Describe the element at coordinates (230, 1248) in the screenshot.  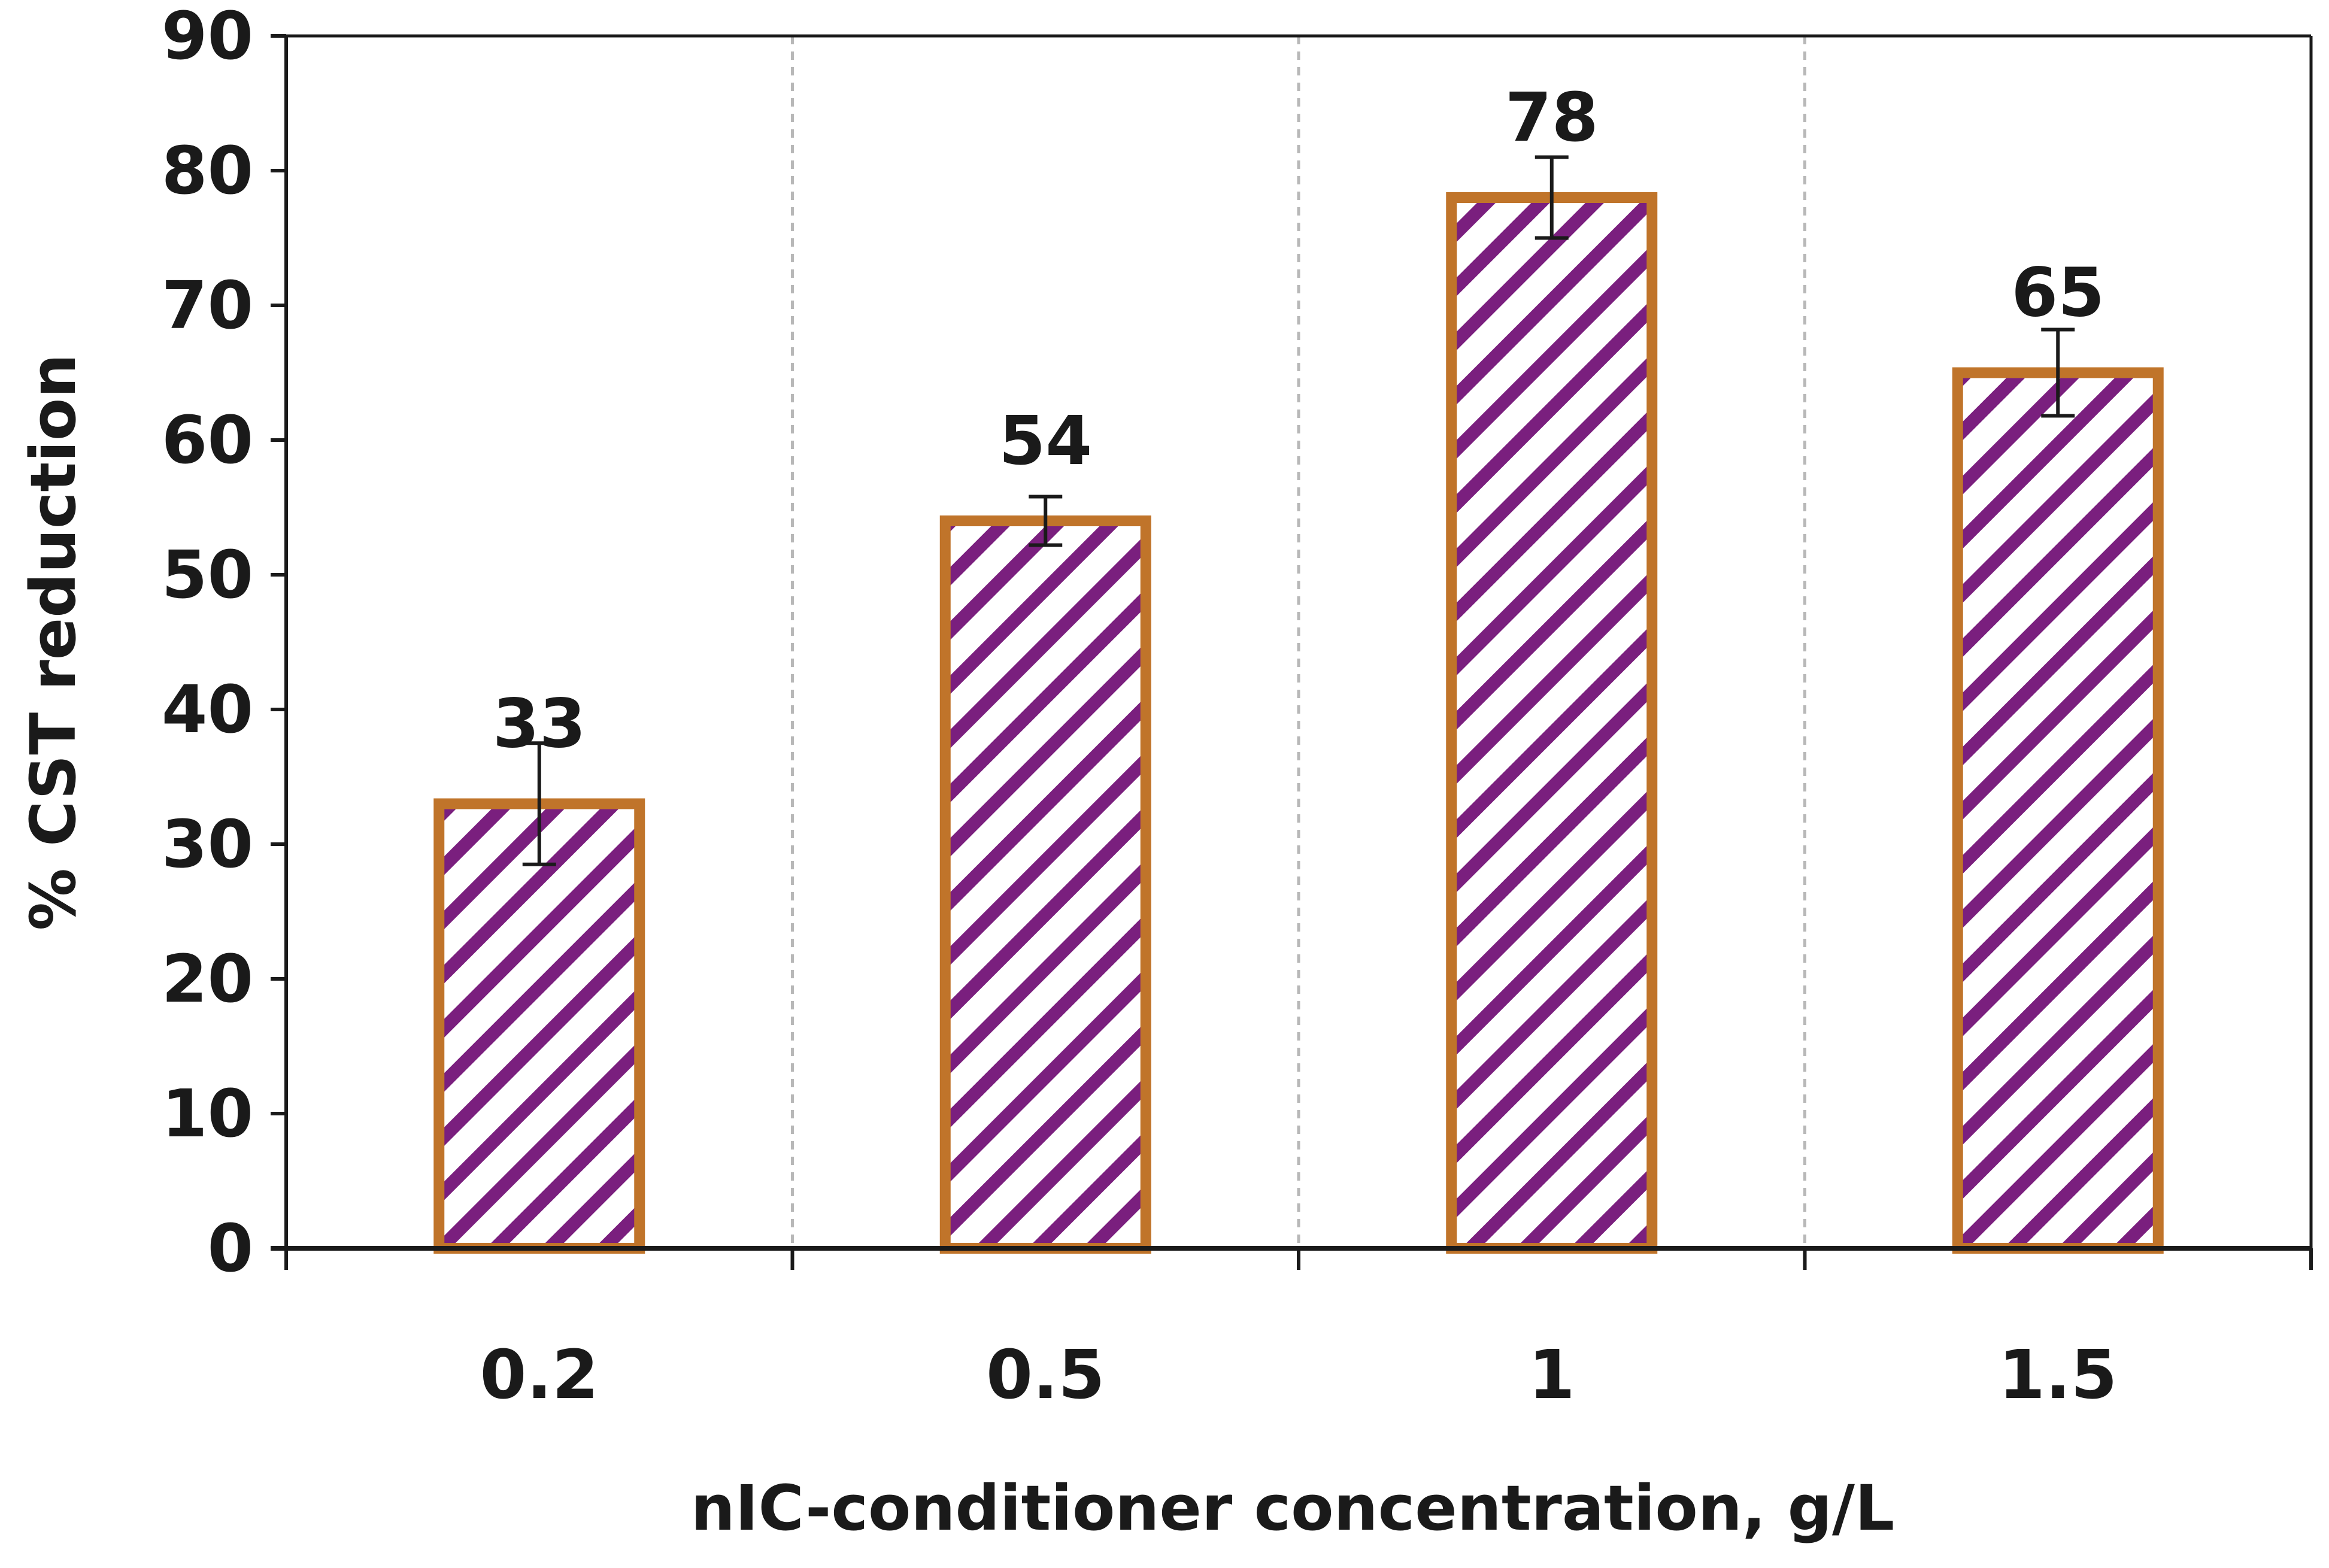
I see `y-tick-label-0: 0` at that location.